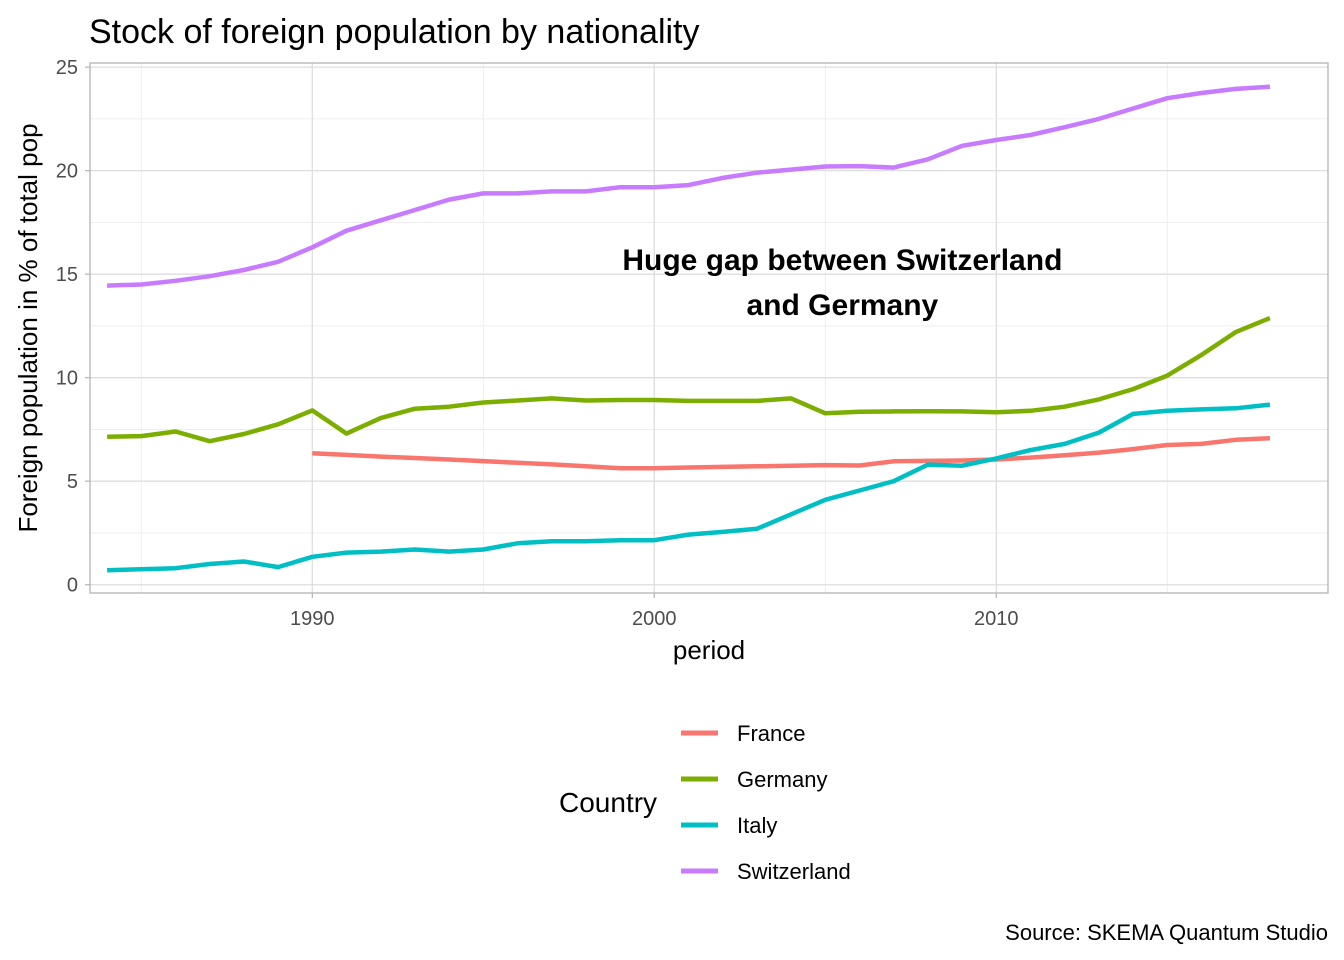  Describe the element at coordinates (67, 172) in the screenshot. I see `y-tick-label: 20` at that location.